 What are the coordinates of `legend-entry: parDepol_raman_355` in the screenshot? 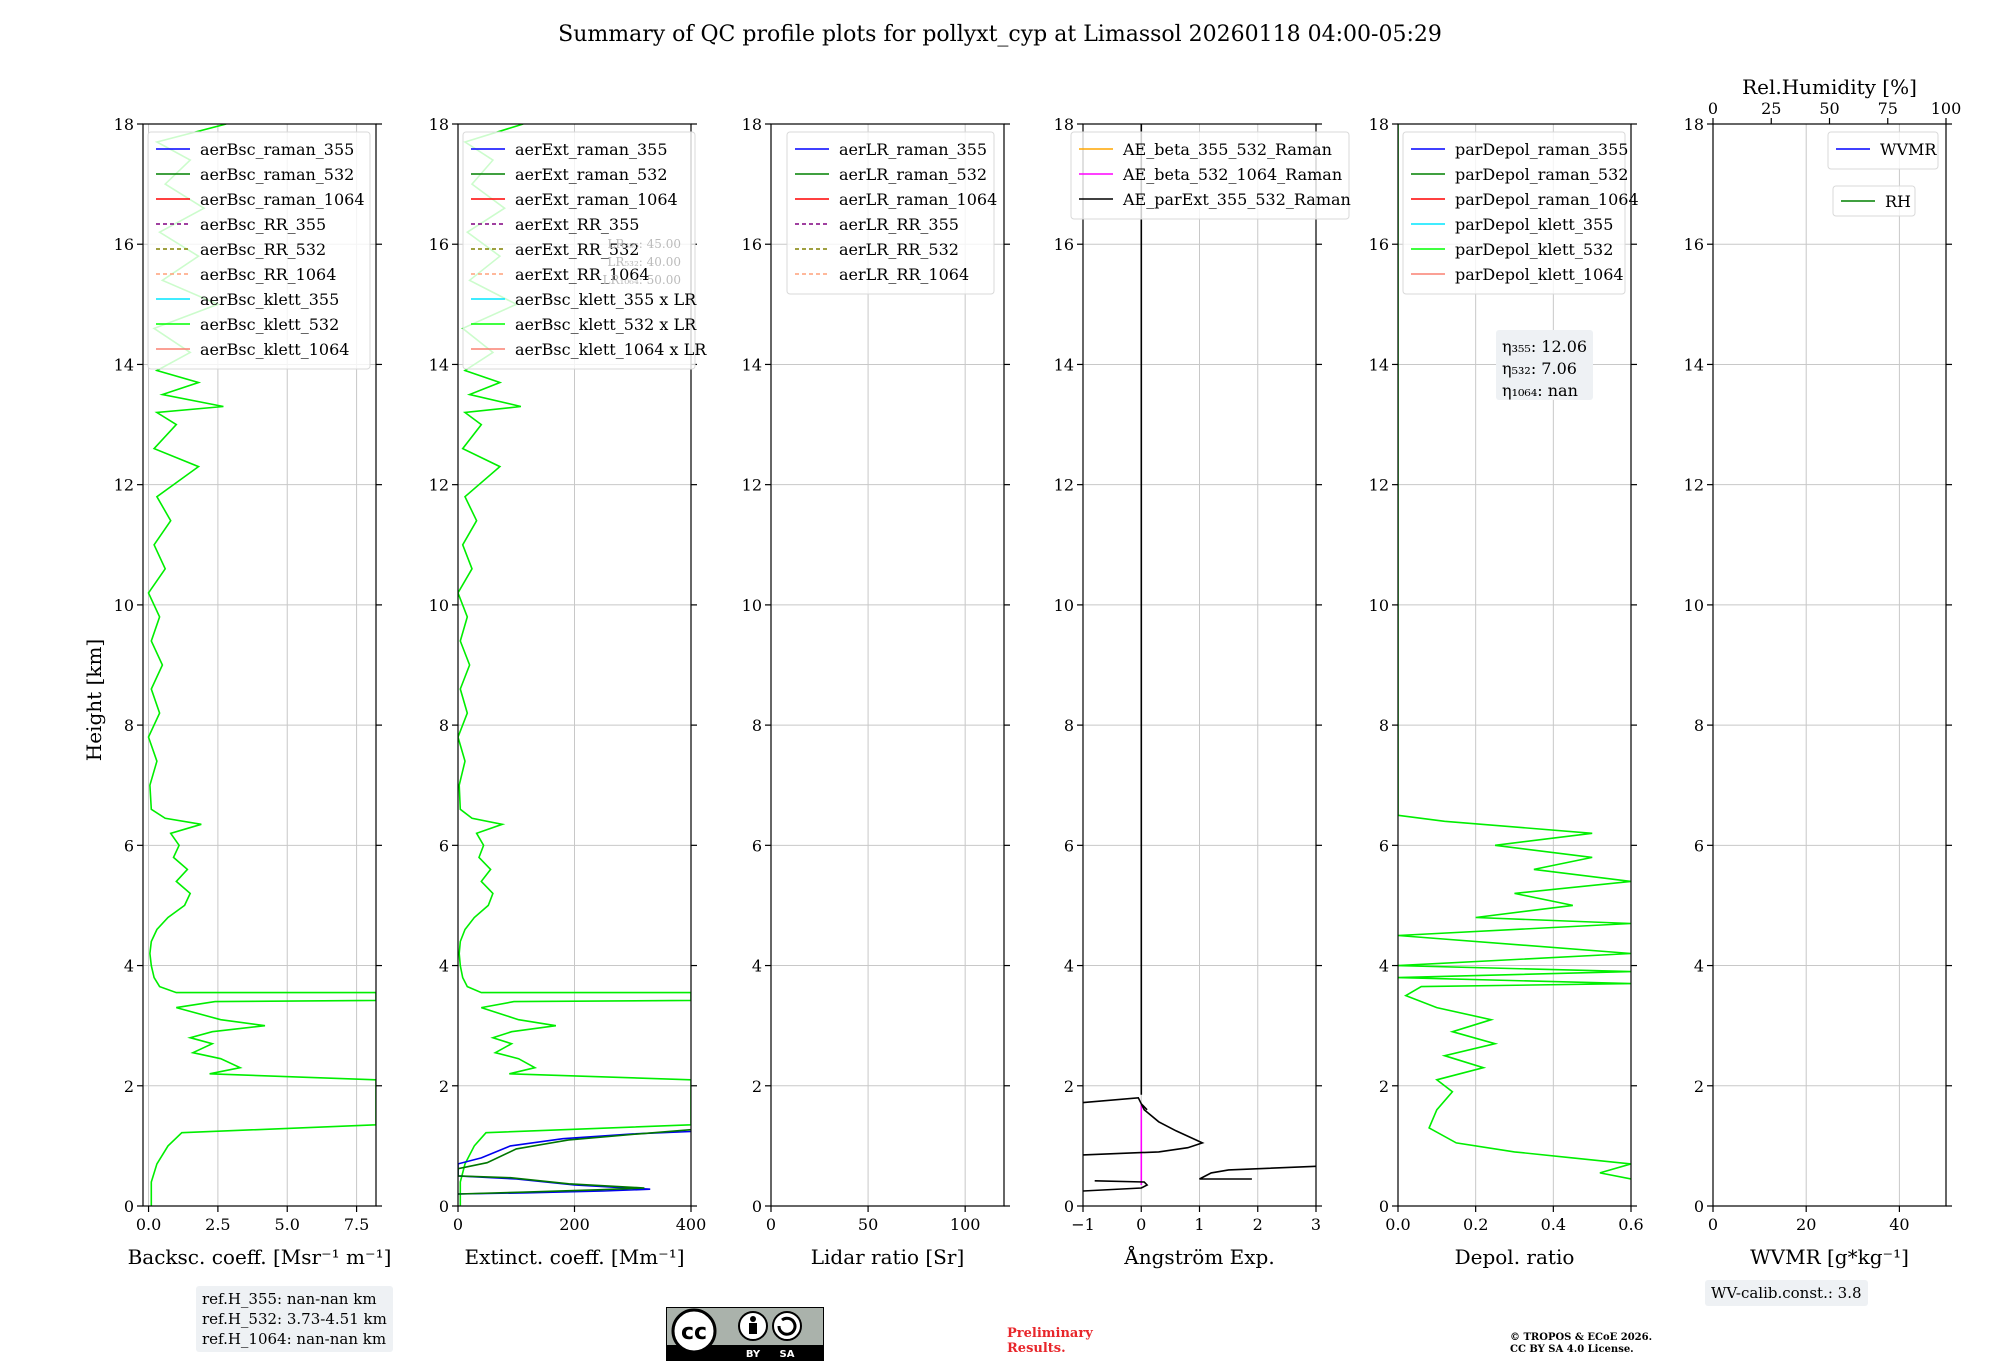 It's located at (1541, 149).